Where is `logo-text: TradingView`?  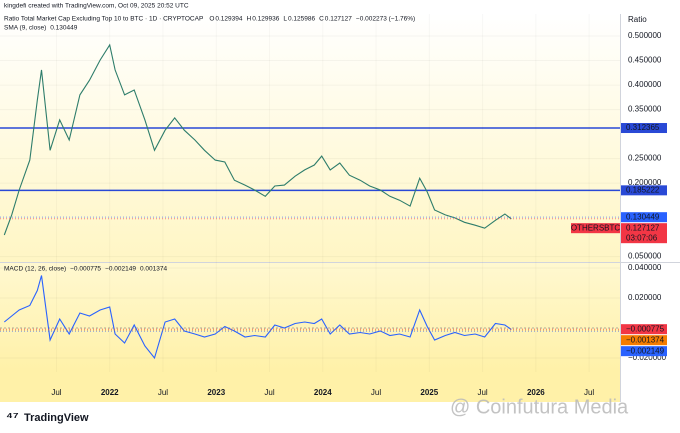 logo-text: TradingView is located at coordinates (56, 418).